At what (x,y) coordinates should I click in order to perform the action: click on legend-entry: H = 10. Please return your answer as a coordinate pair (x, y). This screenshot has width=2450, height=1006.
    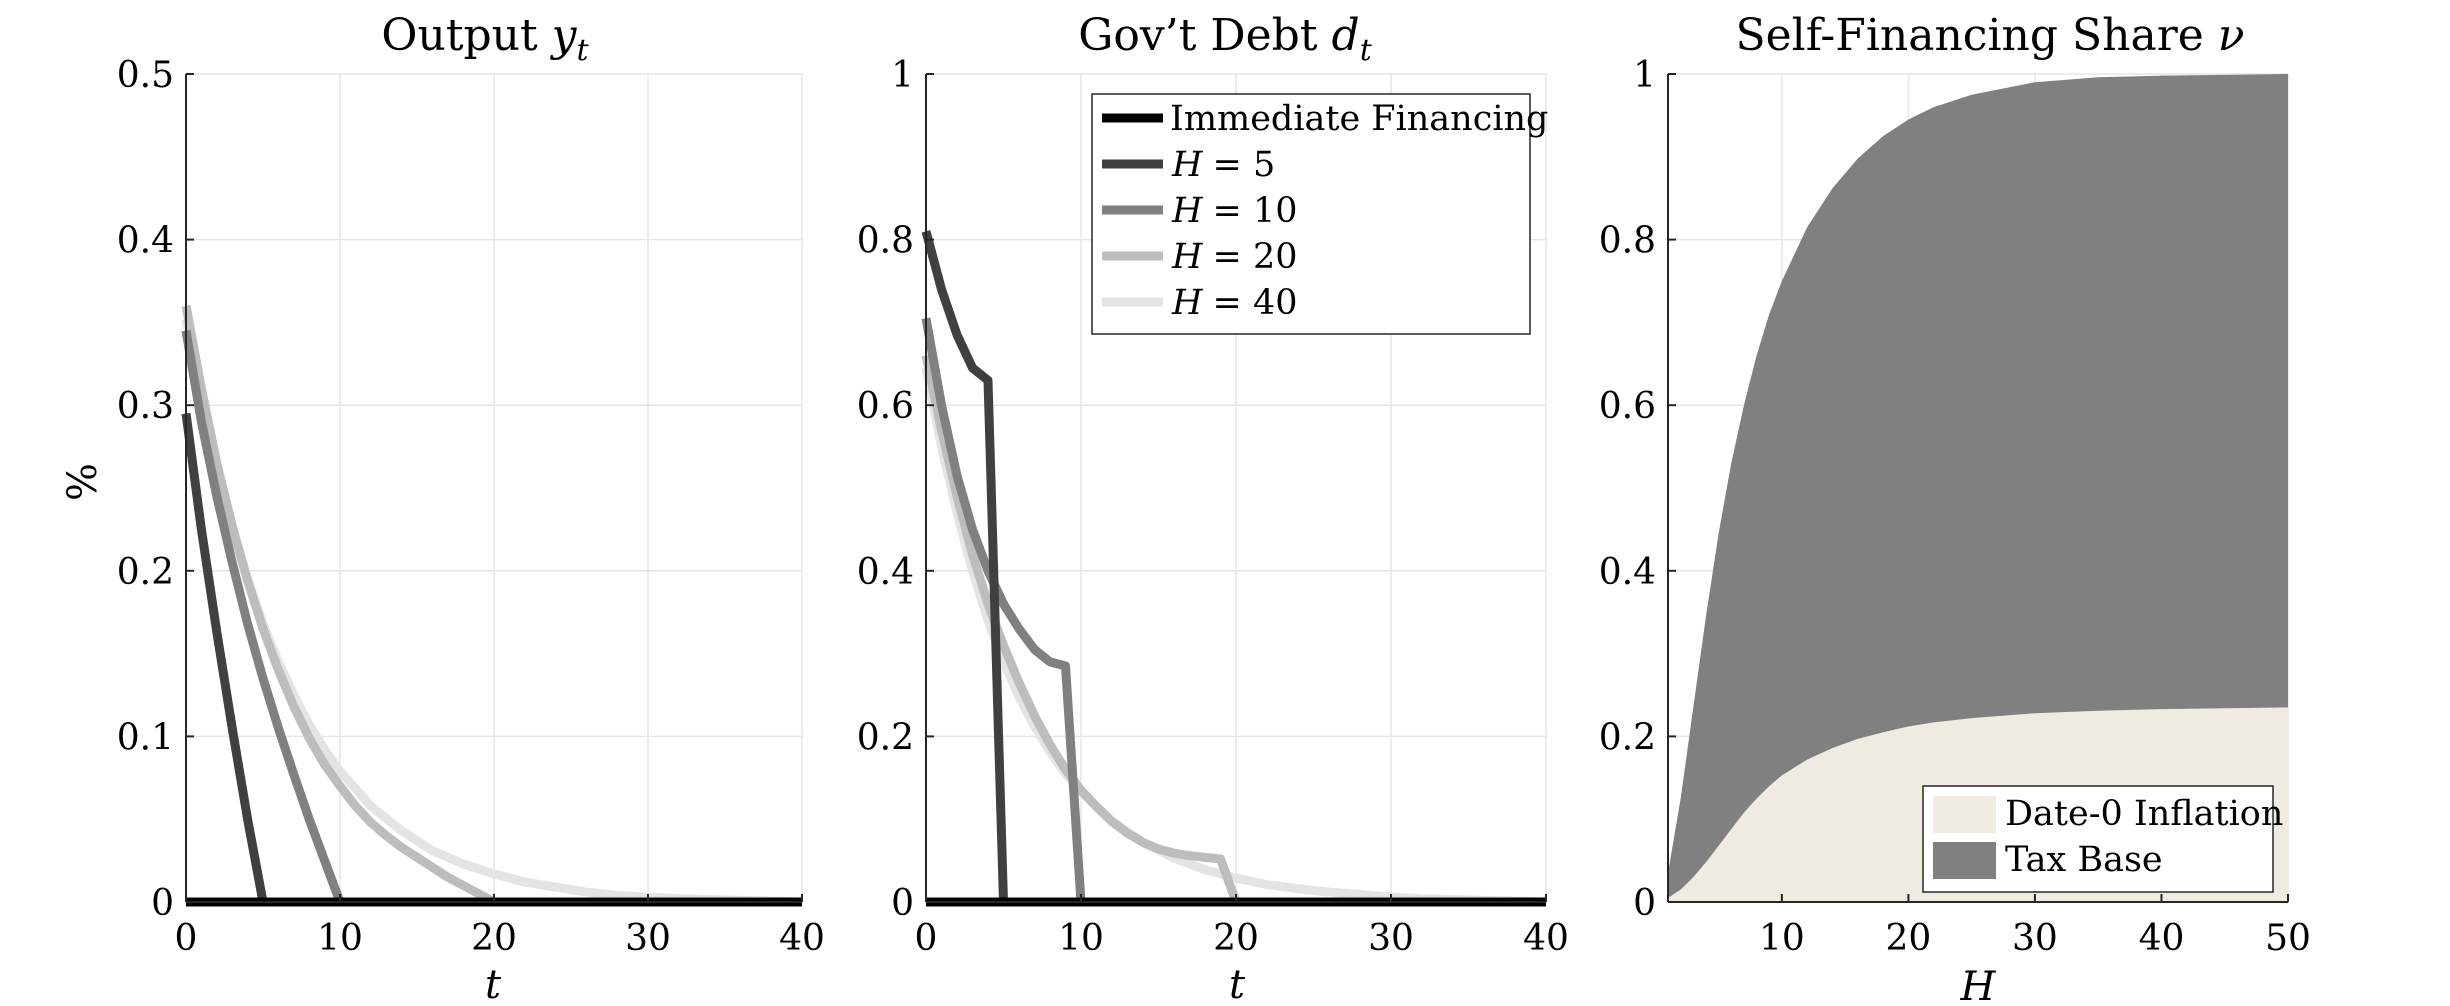
    Looking at the image, I should click on (1200, 211).